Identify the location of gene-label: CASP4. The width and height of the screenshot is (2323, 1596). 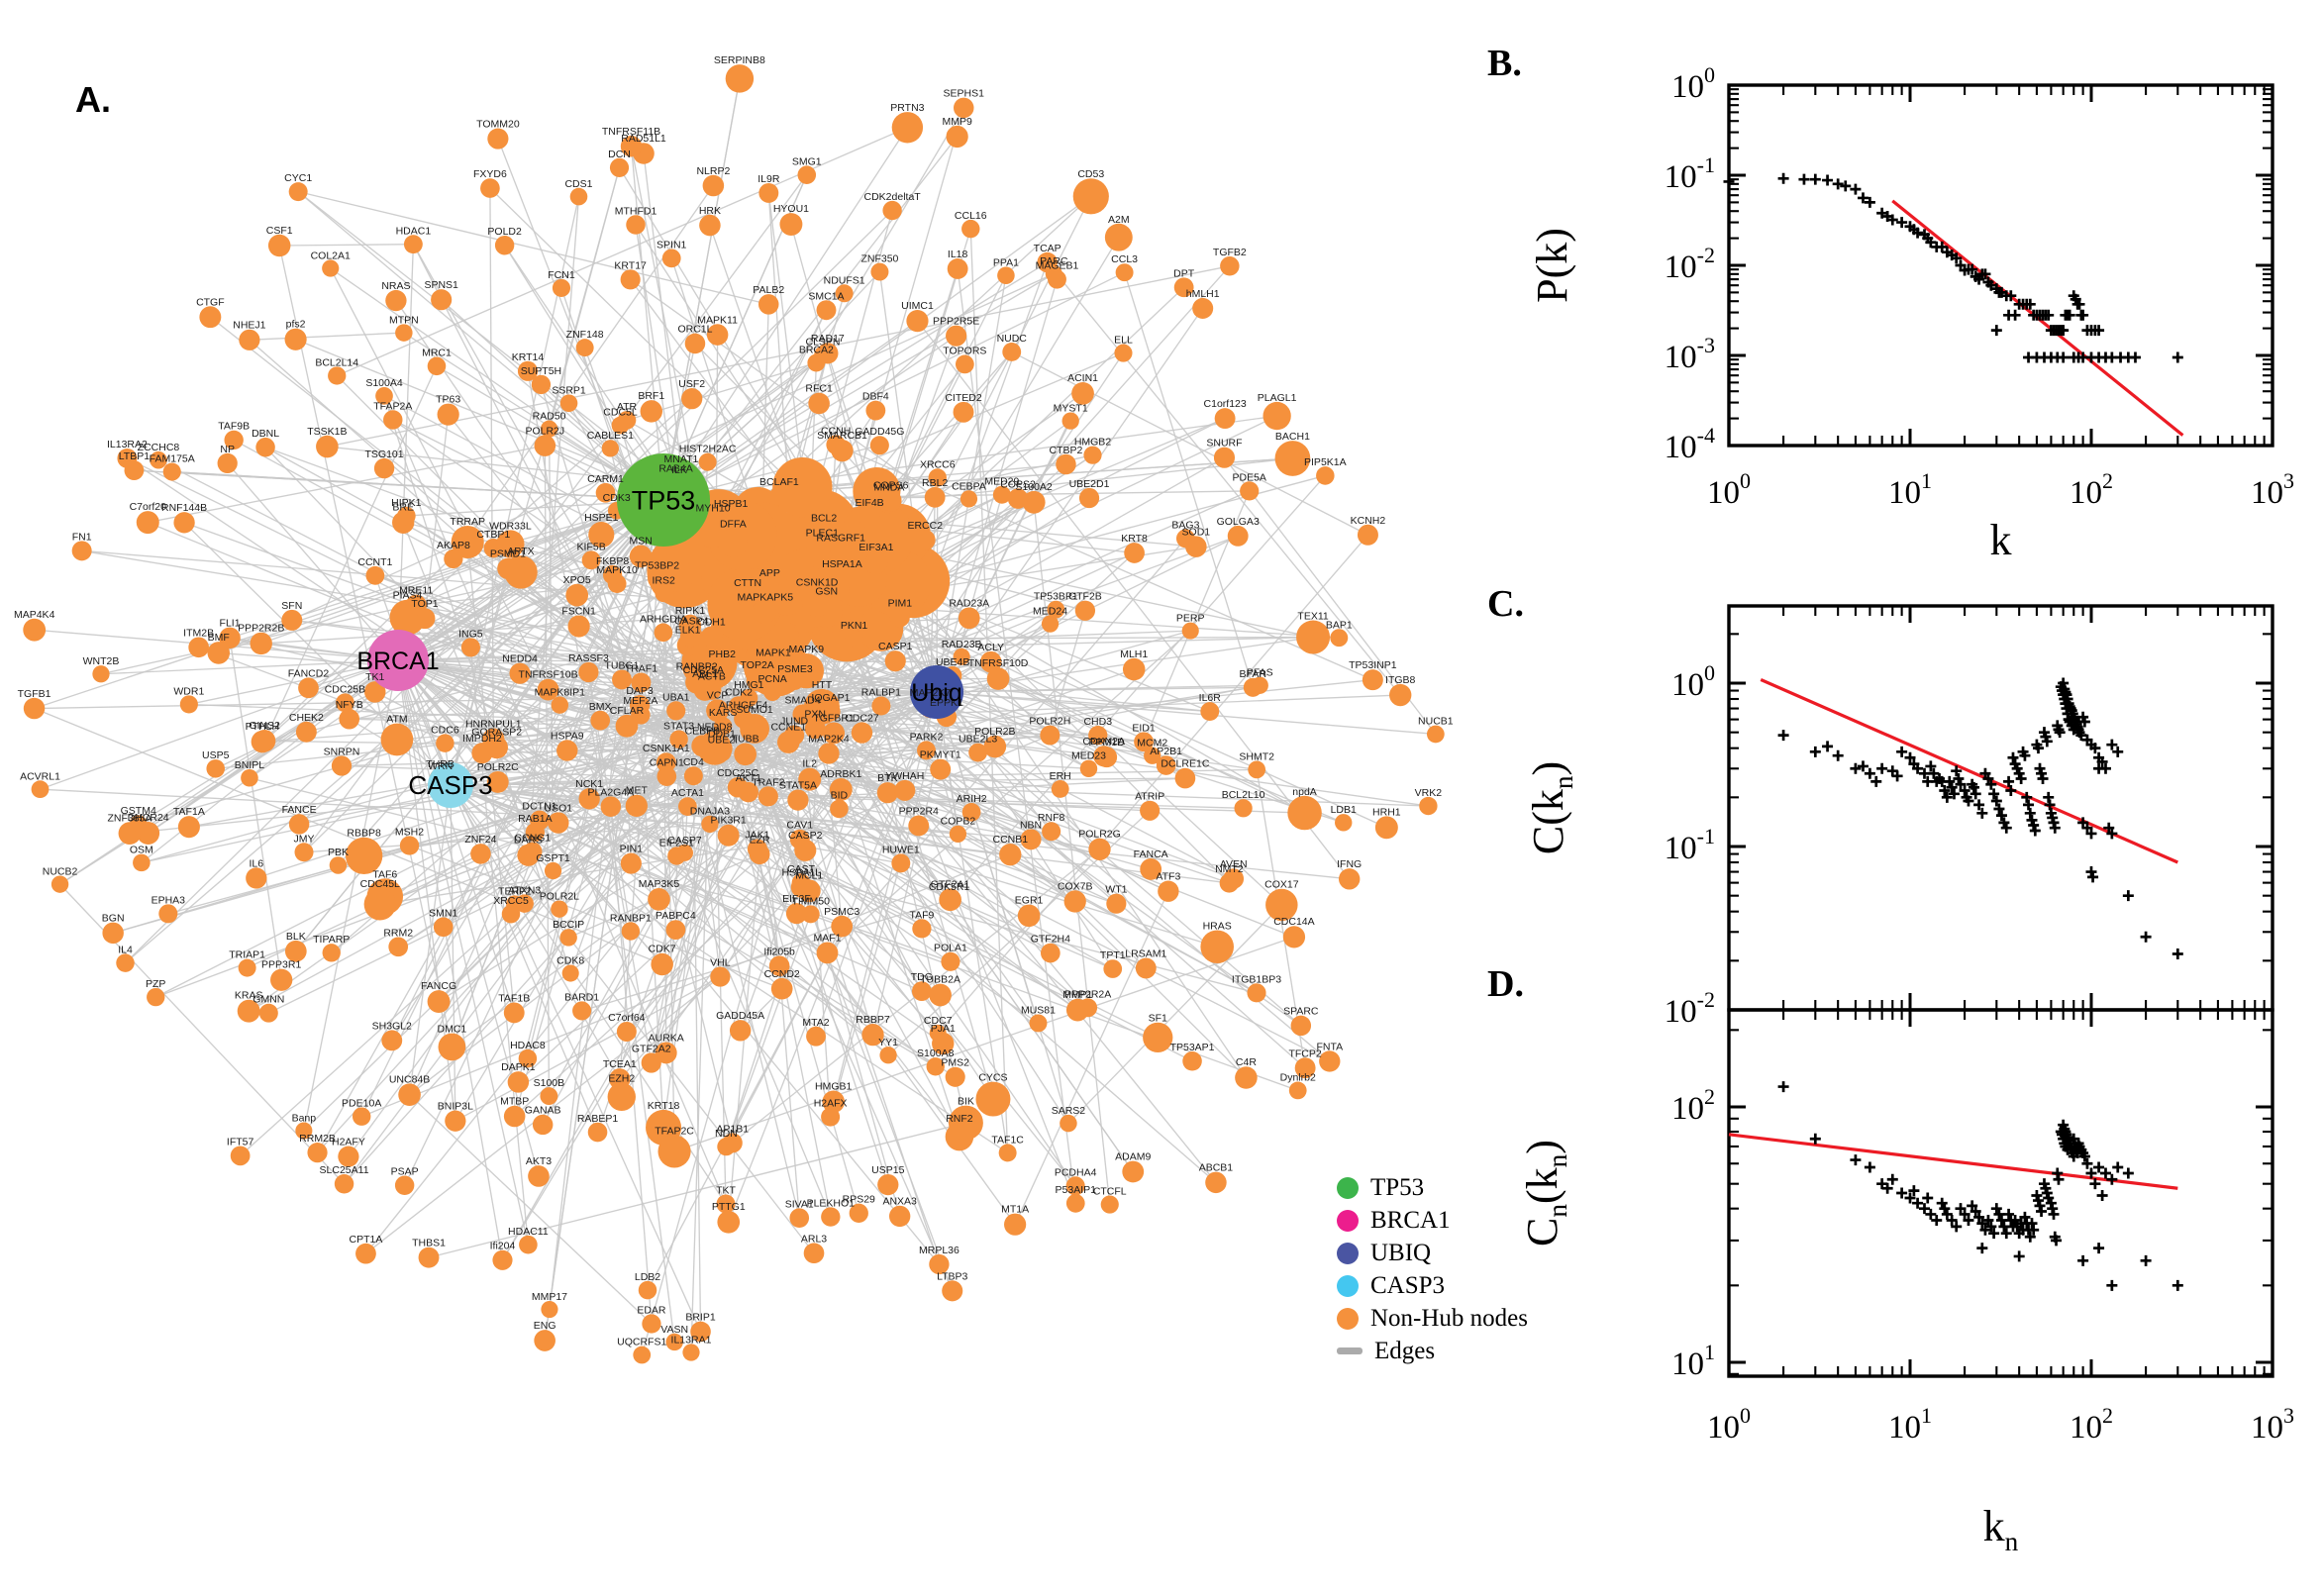
(691, 621).